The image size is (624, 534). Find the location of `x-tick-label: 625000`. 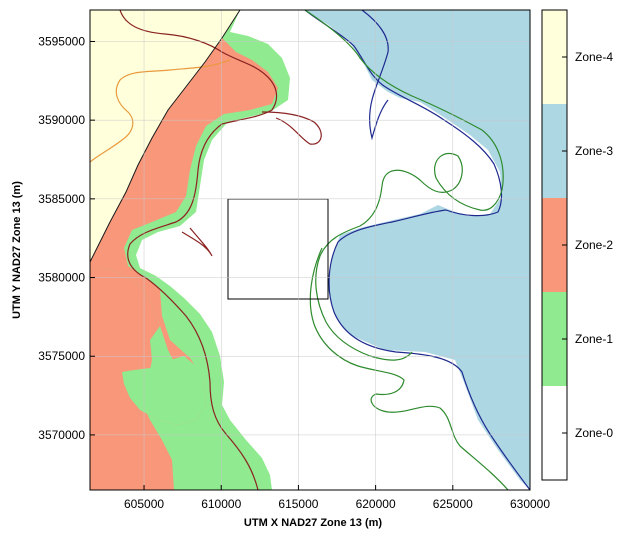

x-tick-label: 625000 is located at coordinates (453, 504).